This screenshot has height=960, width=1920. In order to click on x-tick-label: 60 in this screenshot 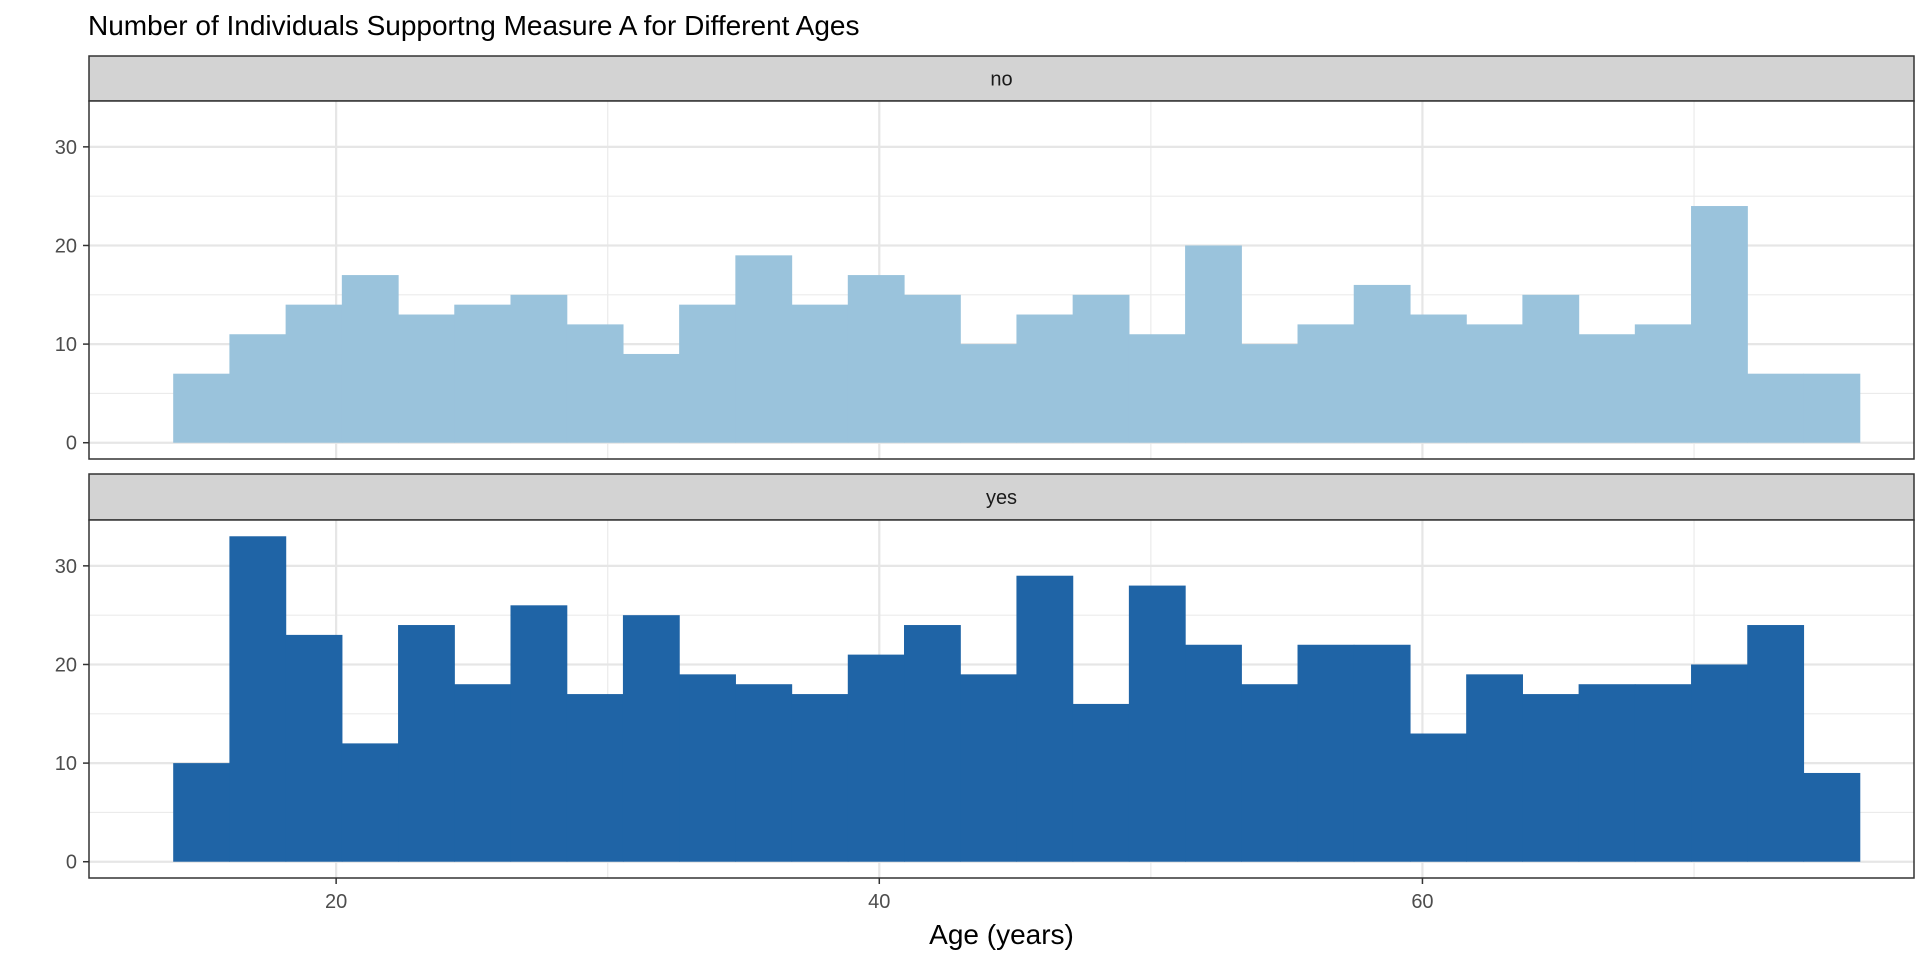, I will do `click(1422, 902)`.